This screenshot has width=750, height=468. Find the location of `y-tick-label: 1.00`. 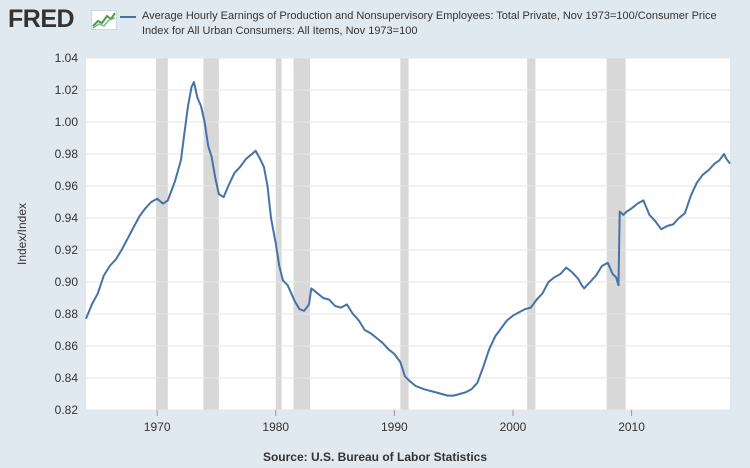

y-tick-label: 1.00 is located at coordinates (67, 122).